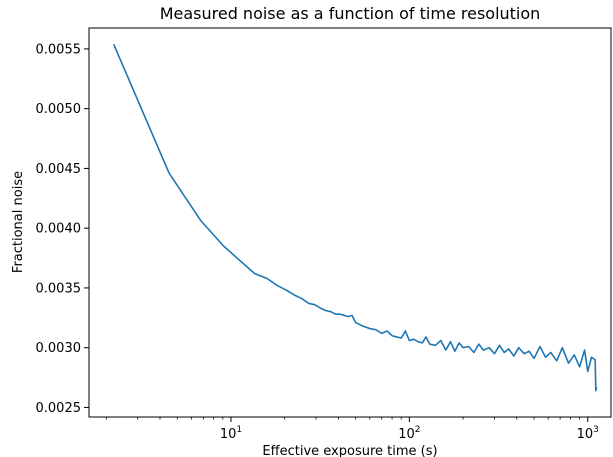 This screenshot has height=457, width=613. I want to click on x-tick-label: 10¹, so click(231, 433).